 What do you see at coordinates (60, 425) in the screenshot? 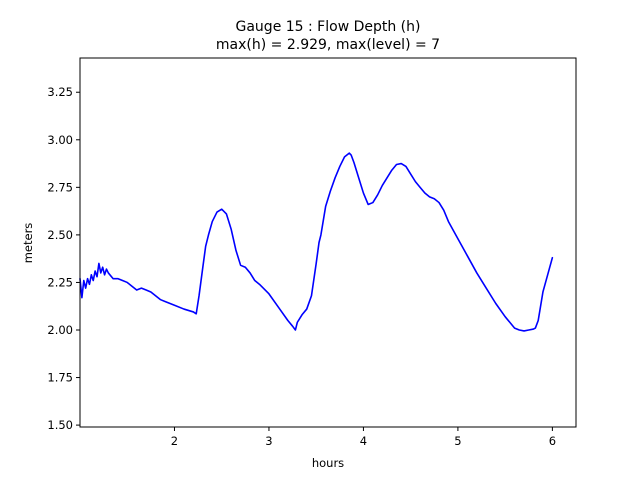
I see `y-tick-label: 1.50` at bounding box center [60, 425].